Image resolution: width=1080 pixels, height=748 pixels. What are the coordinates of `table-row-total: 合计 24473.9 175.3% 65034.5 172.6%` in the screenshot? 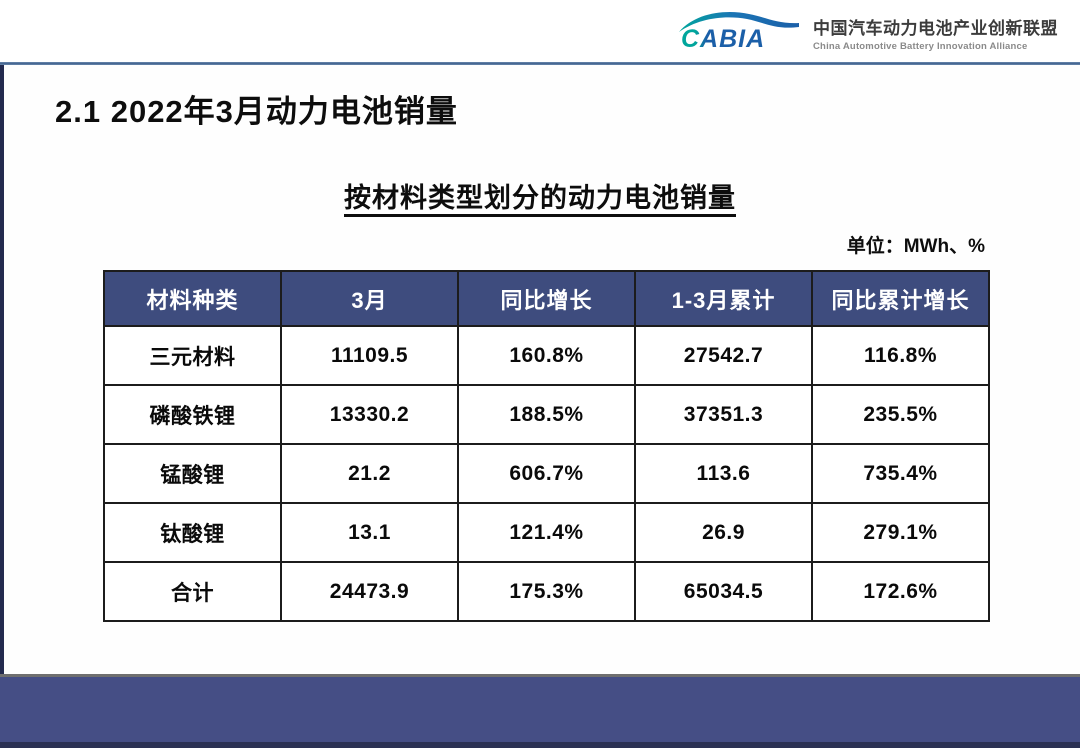 It's located at (546, 591).